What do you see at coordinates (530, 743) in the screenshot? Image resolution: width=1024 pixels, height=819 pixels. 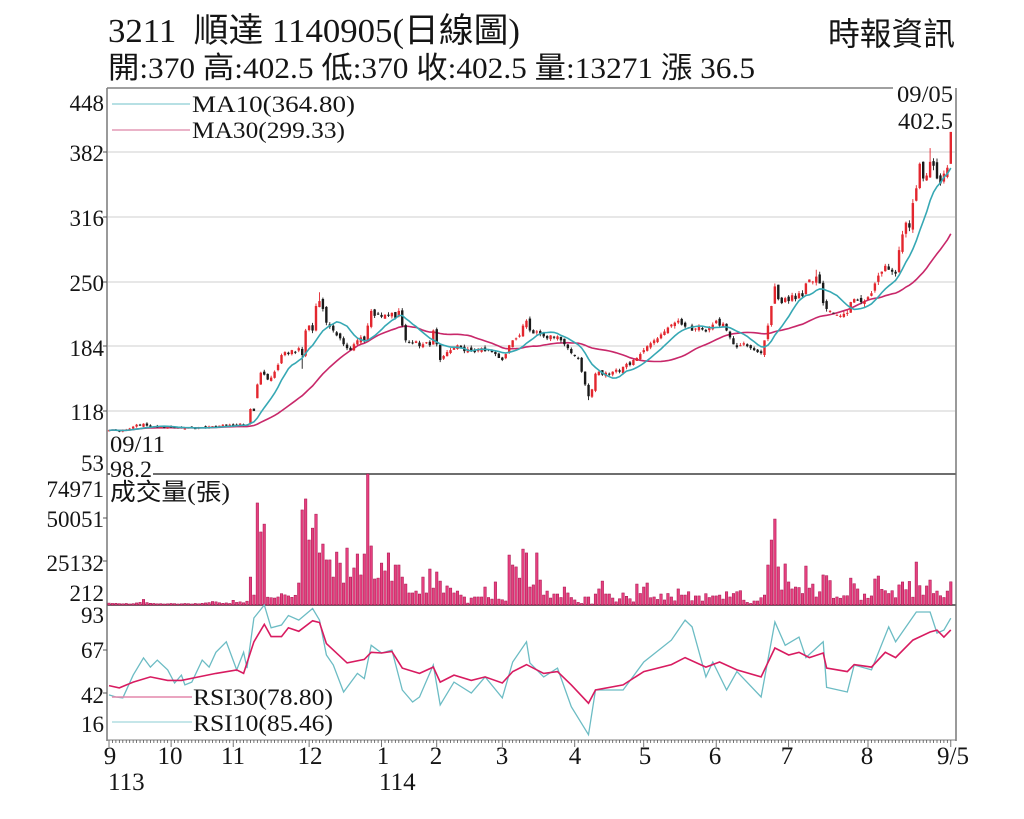 I see `x-axis-ticks` at bounding box center [530, 743].